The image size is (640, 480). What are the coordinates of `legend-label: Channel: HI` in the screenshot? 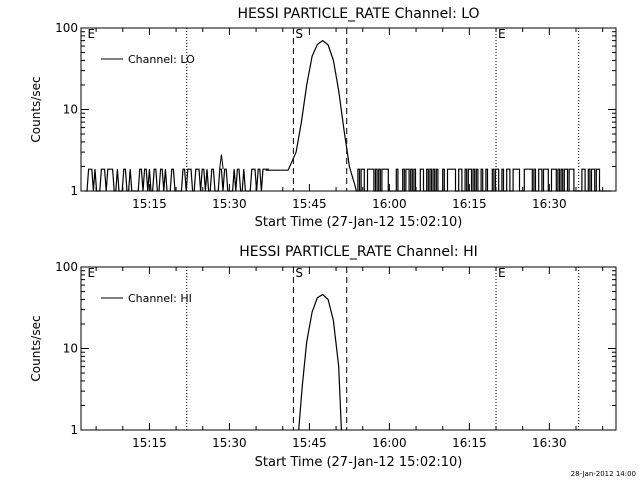 It's located at (160, 298).